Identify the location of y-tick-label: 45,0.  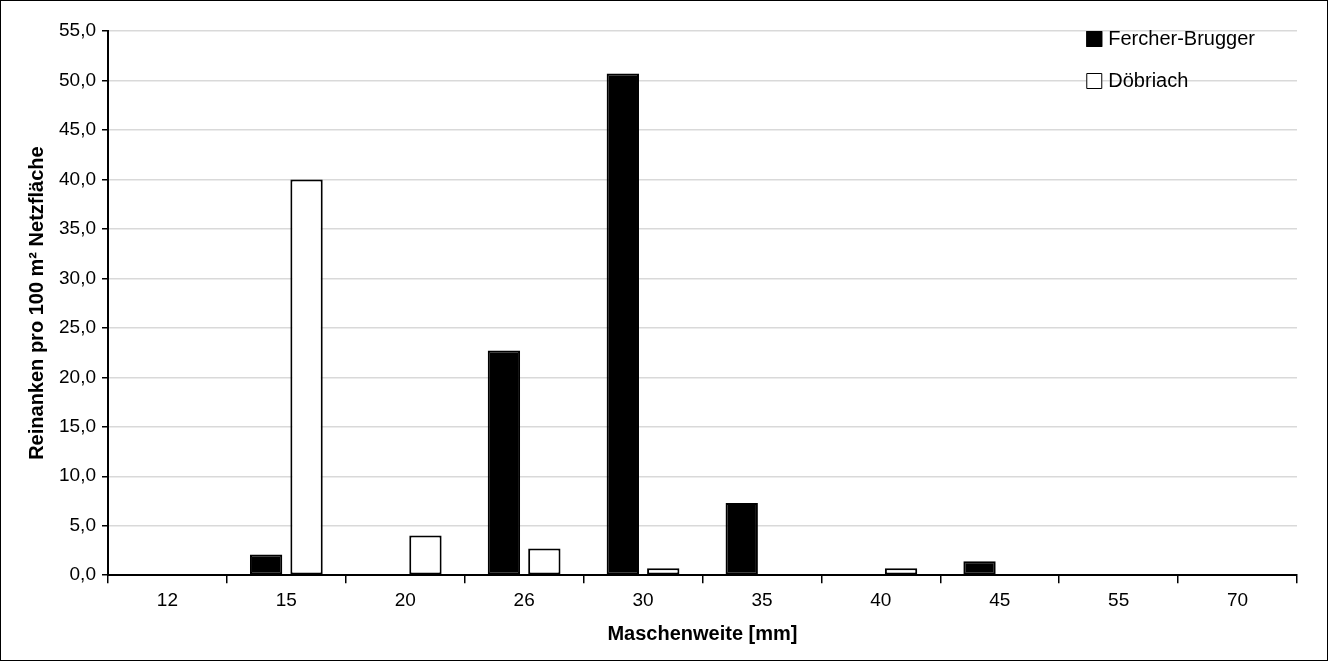
(77, 129).